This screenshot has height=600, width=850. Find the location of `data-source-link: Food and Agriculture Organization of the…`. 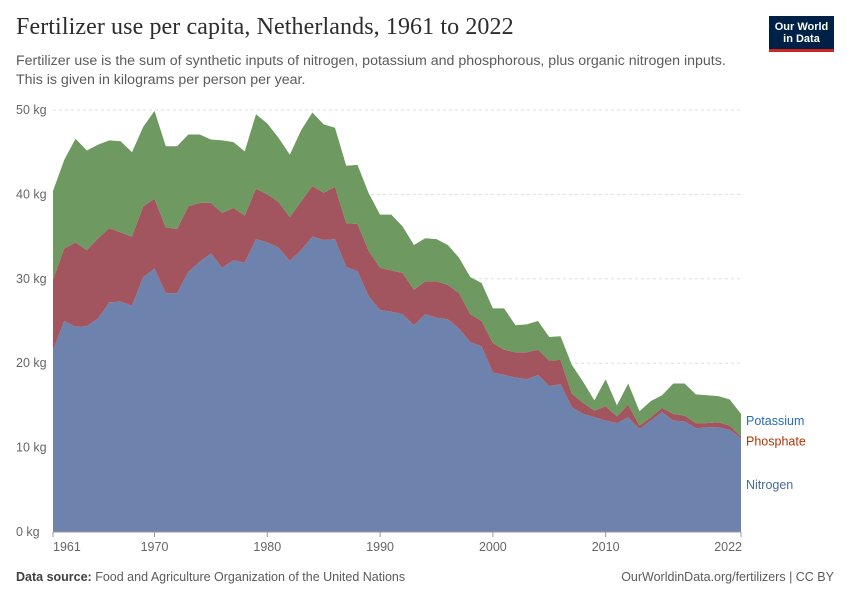

data-source-link: Food and Agriculture Organization of the… is located at coordinates (250, 577).